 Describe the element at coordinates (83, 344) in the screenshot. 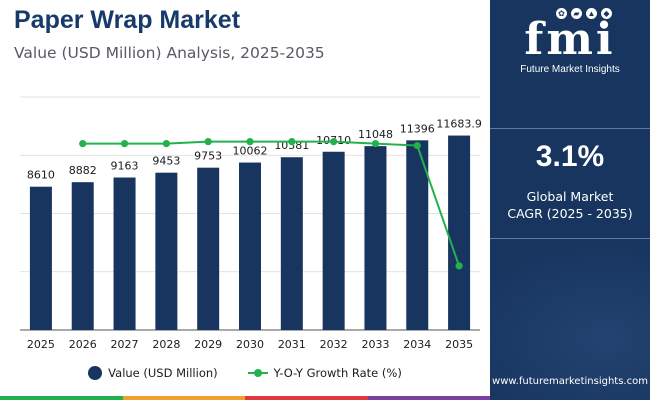

I see `x-tick-label: 2026` at that location.